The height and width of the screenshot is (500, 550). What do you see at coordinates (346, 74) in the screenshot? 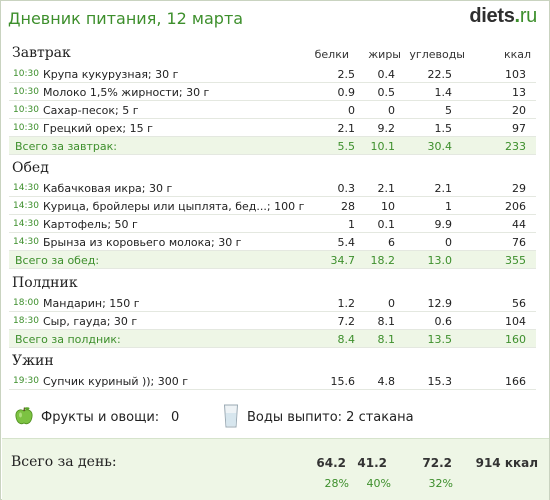
I see `protein-value: 2.5` at bounding box center [346, 74].